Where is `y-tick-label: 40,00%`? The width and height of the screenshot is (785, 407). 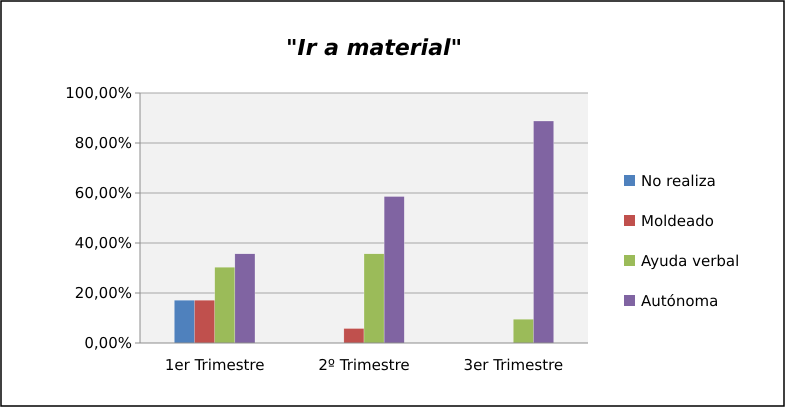
y-tick-label: 40,00% is located at coordinates (103, 243).